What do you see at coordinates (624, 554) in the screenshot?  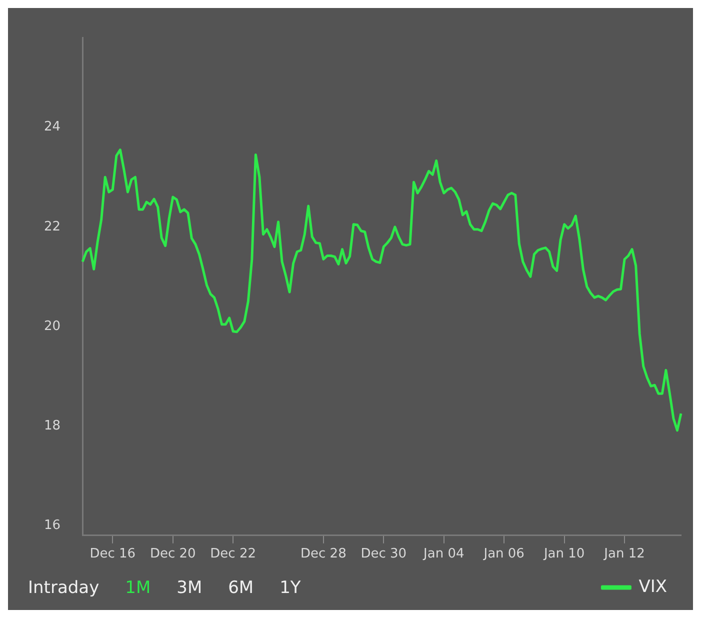 I see `x-tick-label: Jan 12` at bounding box center [624, 554].